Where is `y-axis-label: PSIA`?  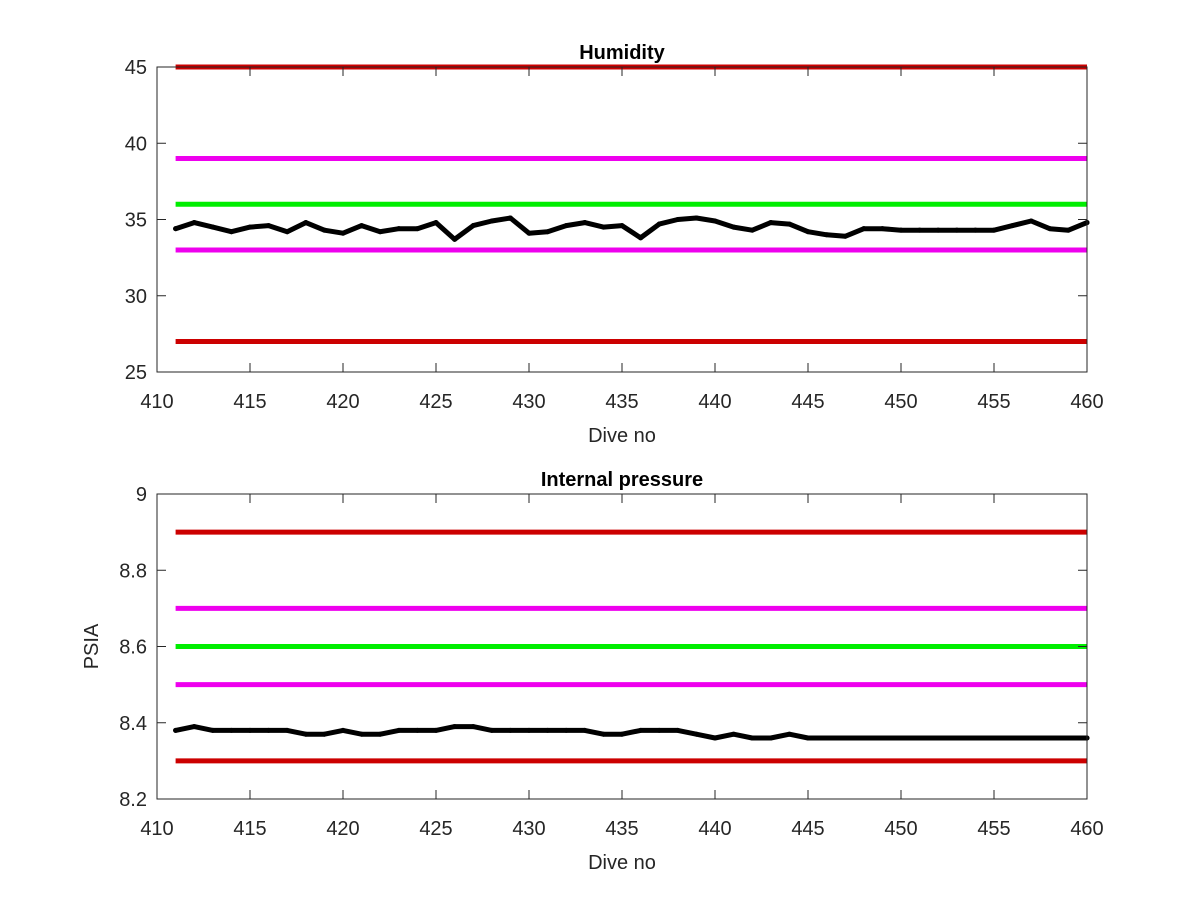 y-axis-label: PSIA is located at coordinates (92, 646).